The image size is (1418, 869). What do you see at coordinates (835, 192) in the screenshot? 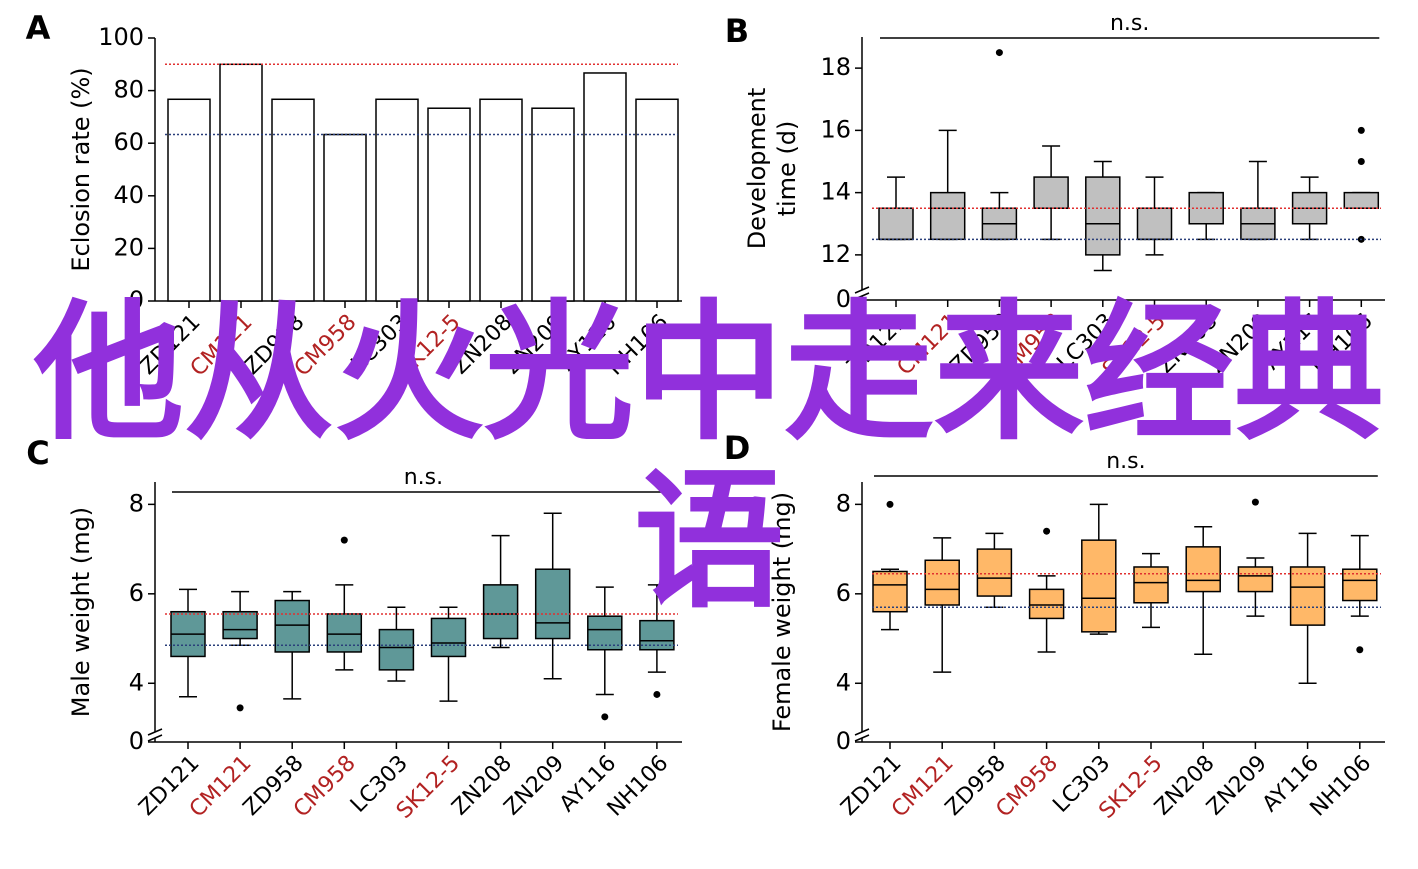
I see `y-tick-label: 14` at bounding box center [835, 192].